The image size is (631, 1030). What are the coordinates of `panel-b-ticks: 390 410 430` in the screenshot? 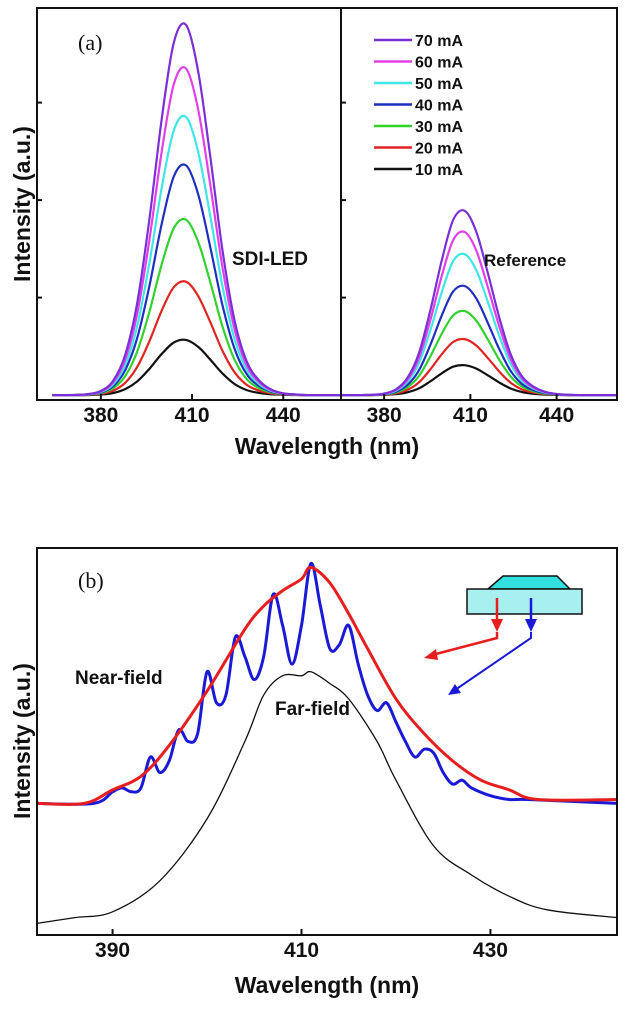 It's located at (301, 945).